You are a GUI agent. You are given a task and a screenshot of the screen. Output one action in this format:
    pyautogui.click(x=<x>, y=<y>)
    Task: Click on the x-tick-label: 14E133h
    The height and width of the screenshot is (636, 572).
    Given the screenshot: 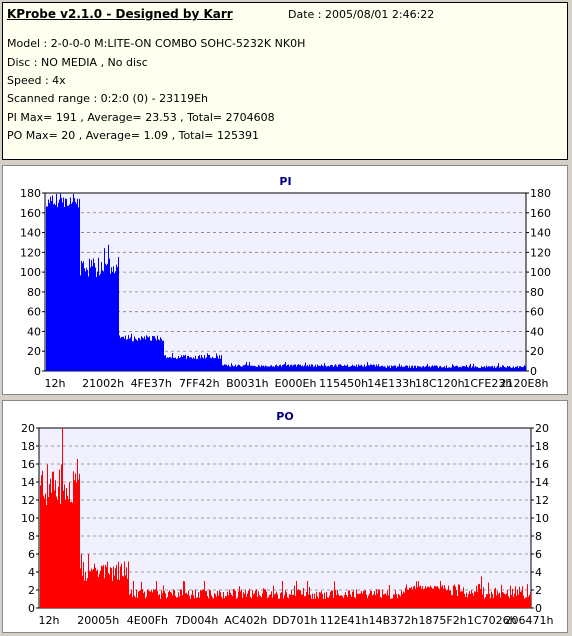 What is the action you would take?
    pyautogui.click(x=391, y=383)
    